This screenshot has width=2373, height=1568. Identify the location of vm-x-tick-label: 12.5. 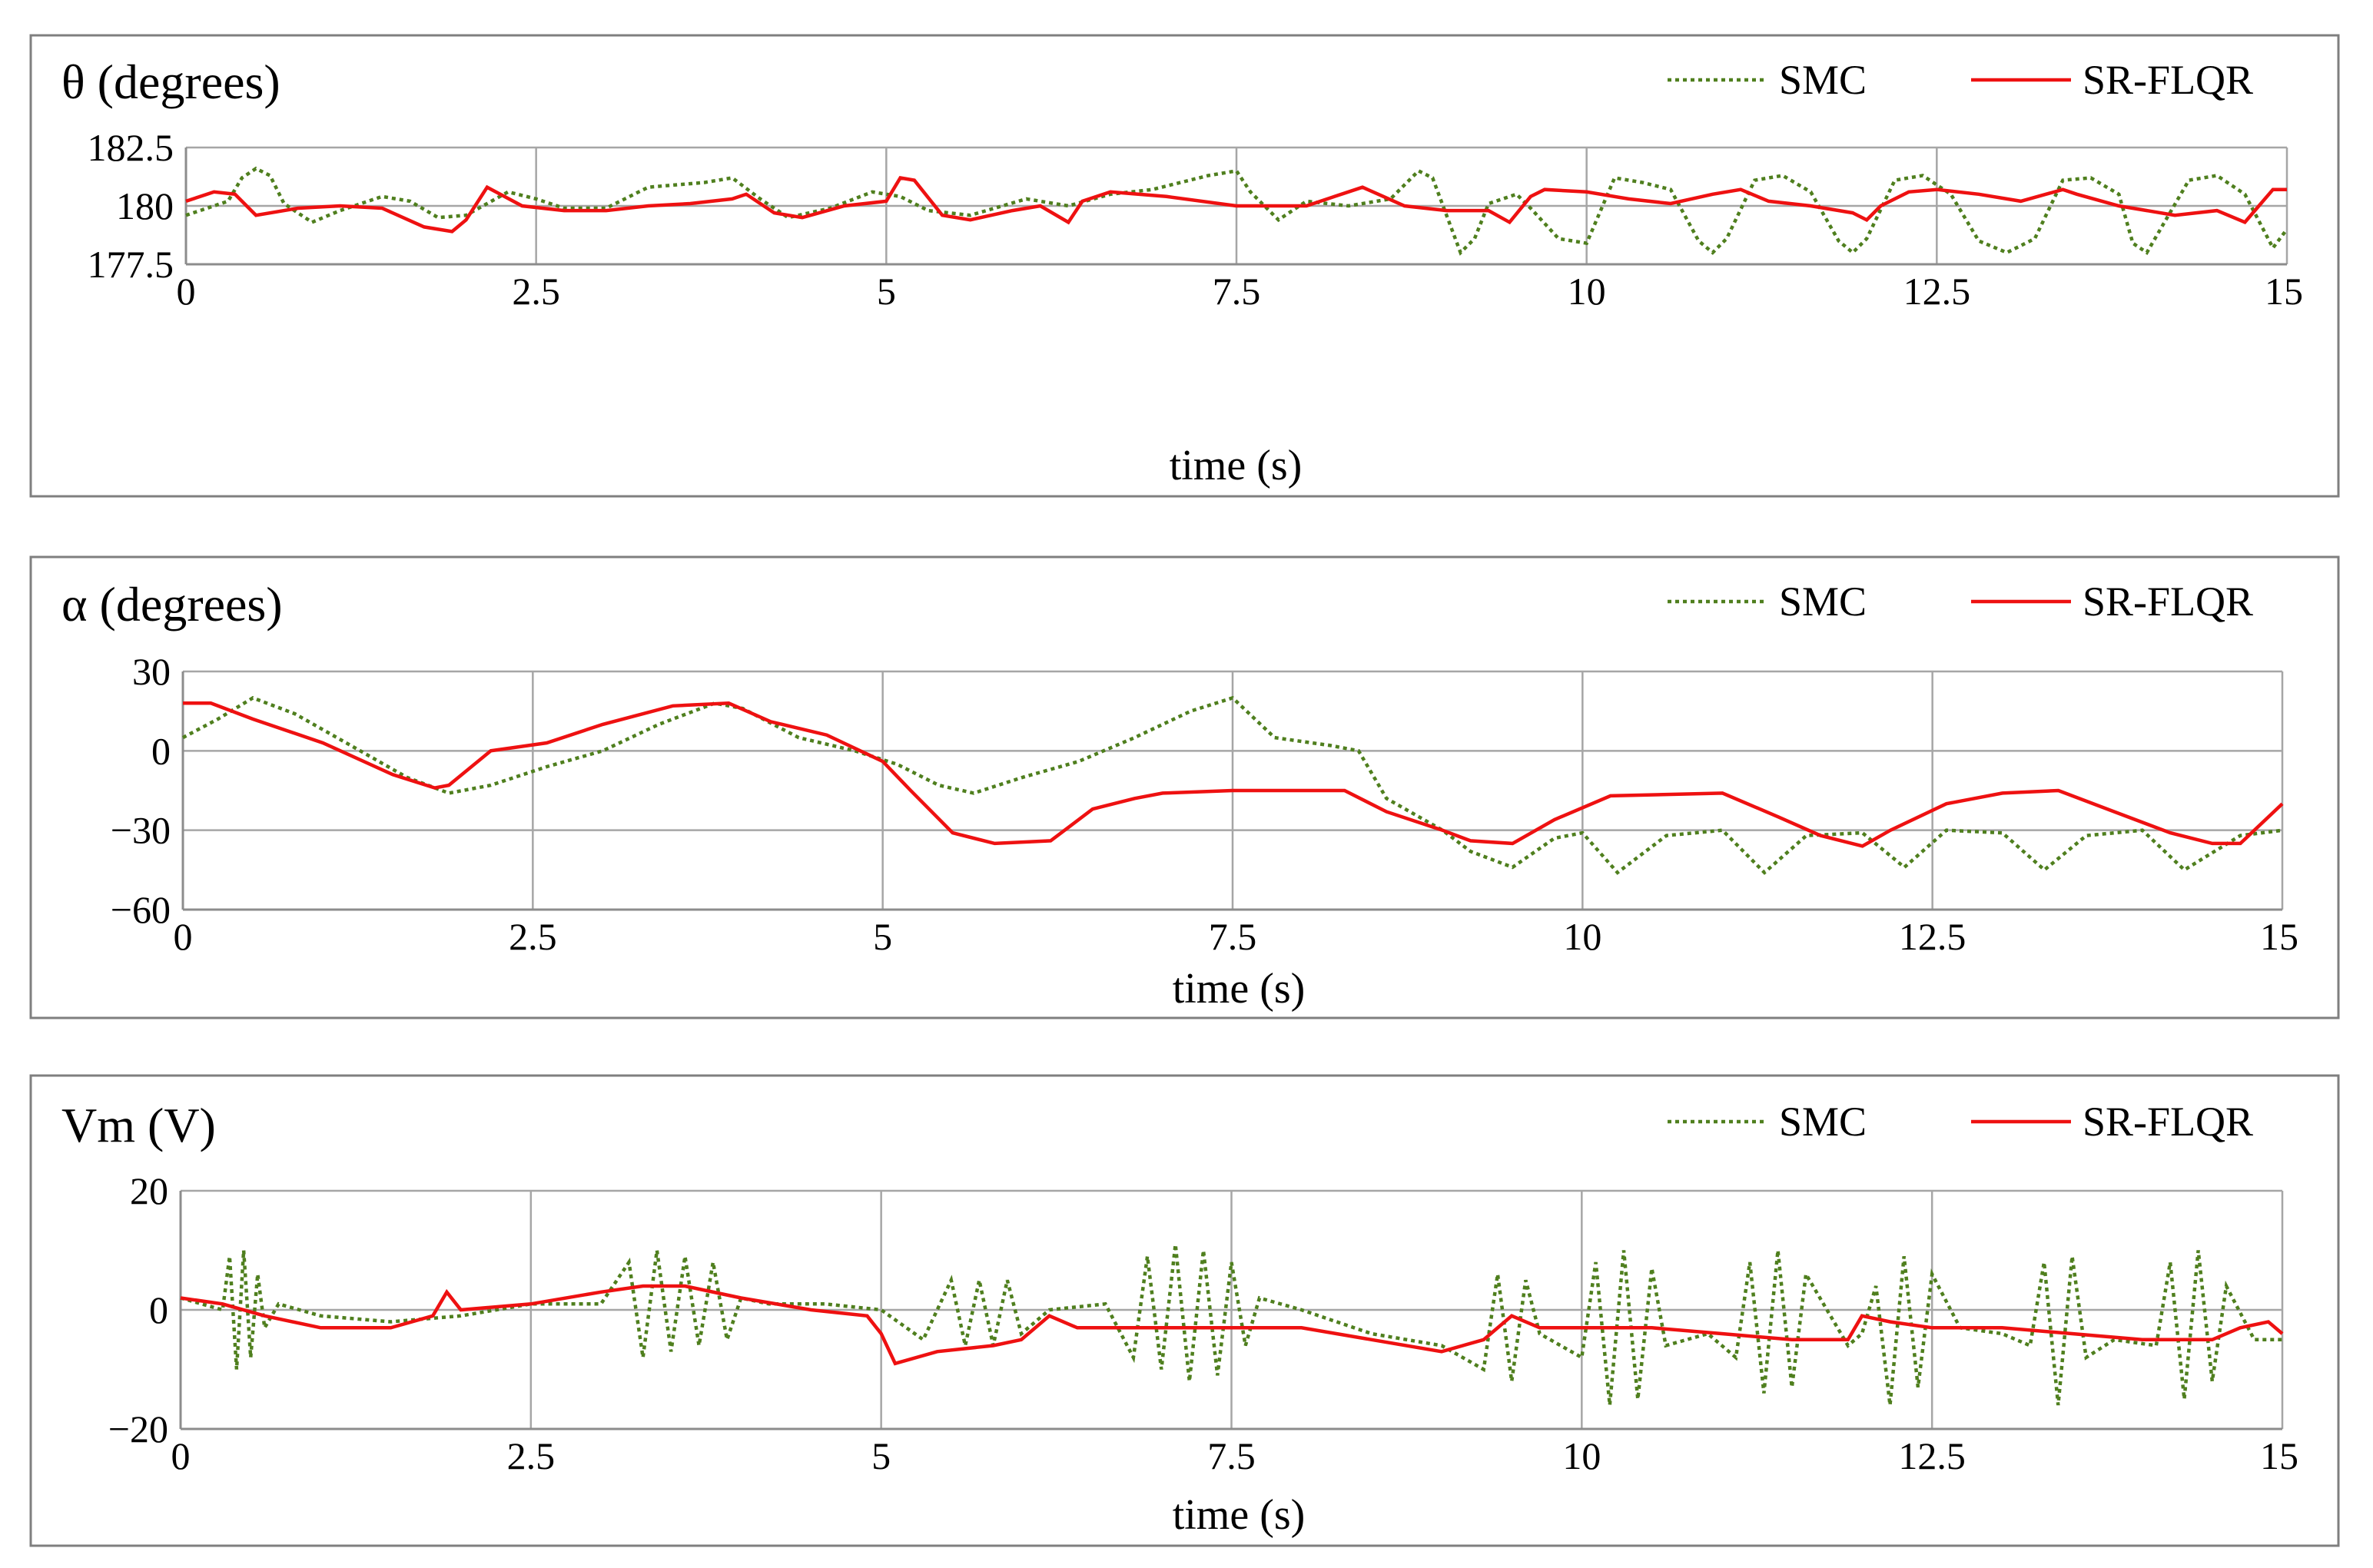
(1932, 1455).